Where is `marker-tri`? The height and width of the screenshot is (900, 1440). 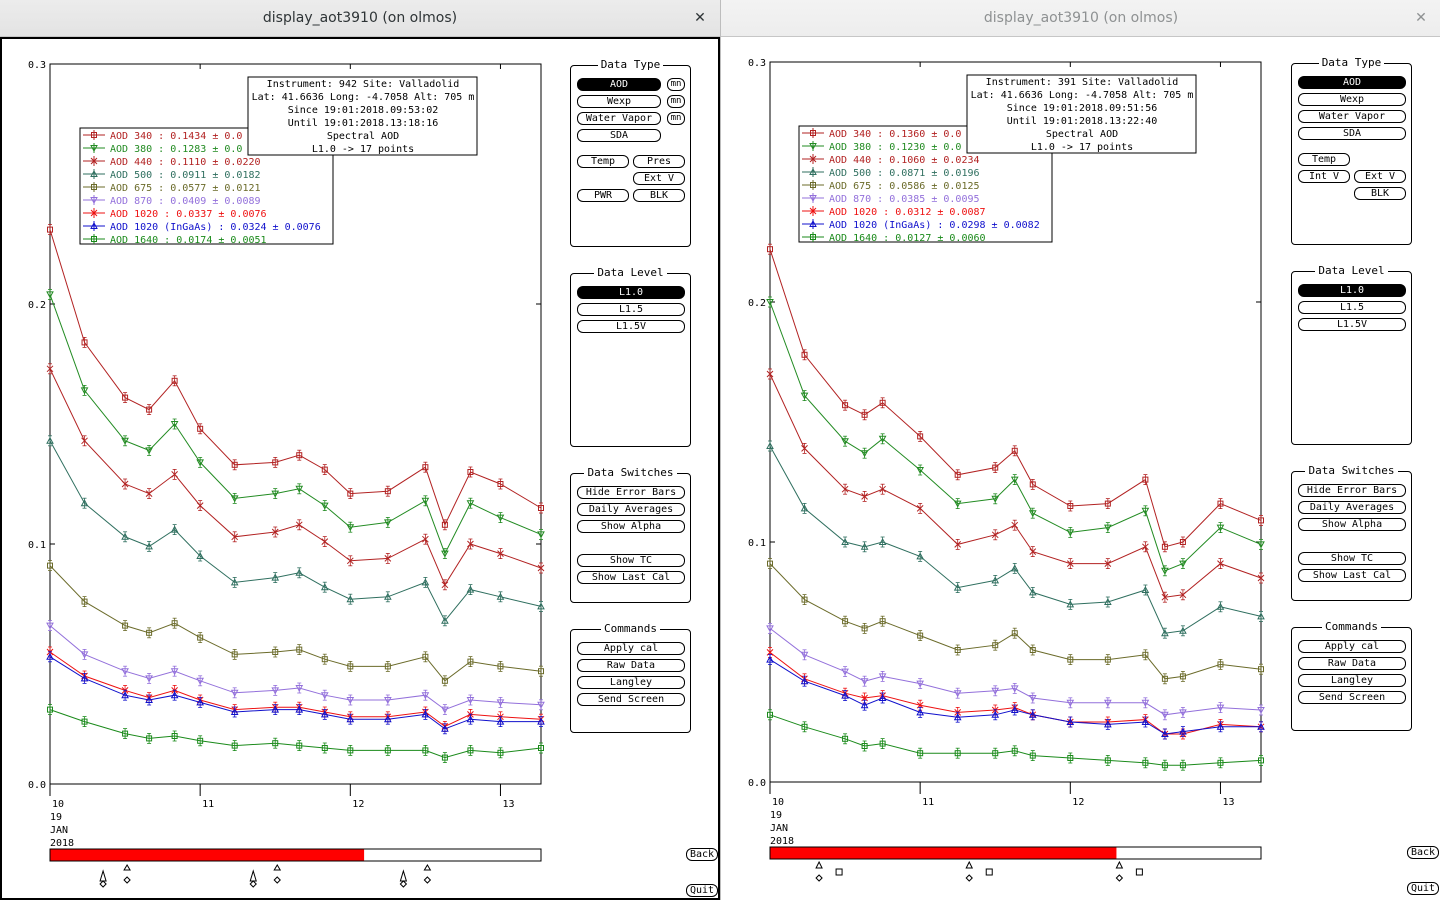
marker-tri is located at coordinates (819, 864).